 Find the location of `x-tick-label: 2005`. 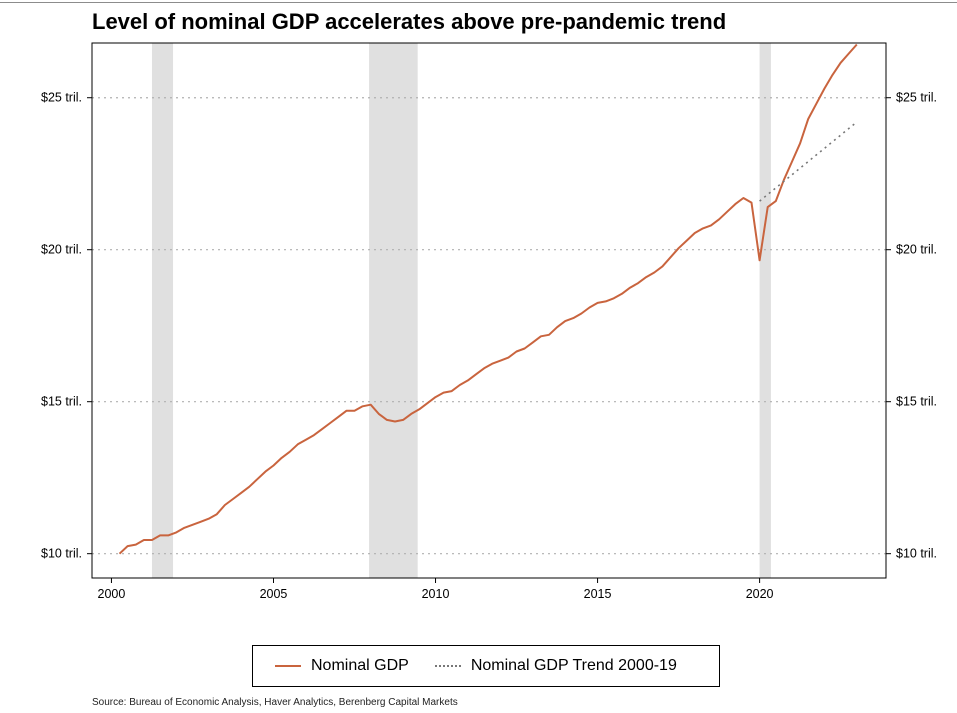

x-tick-label: 2005 is located at coordinates (274, 594).